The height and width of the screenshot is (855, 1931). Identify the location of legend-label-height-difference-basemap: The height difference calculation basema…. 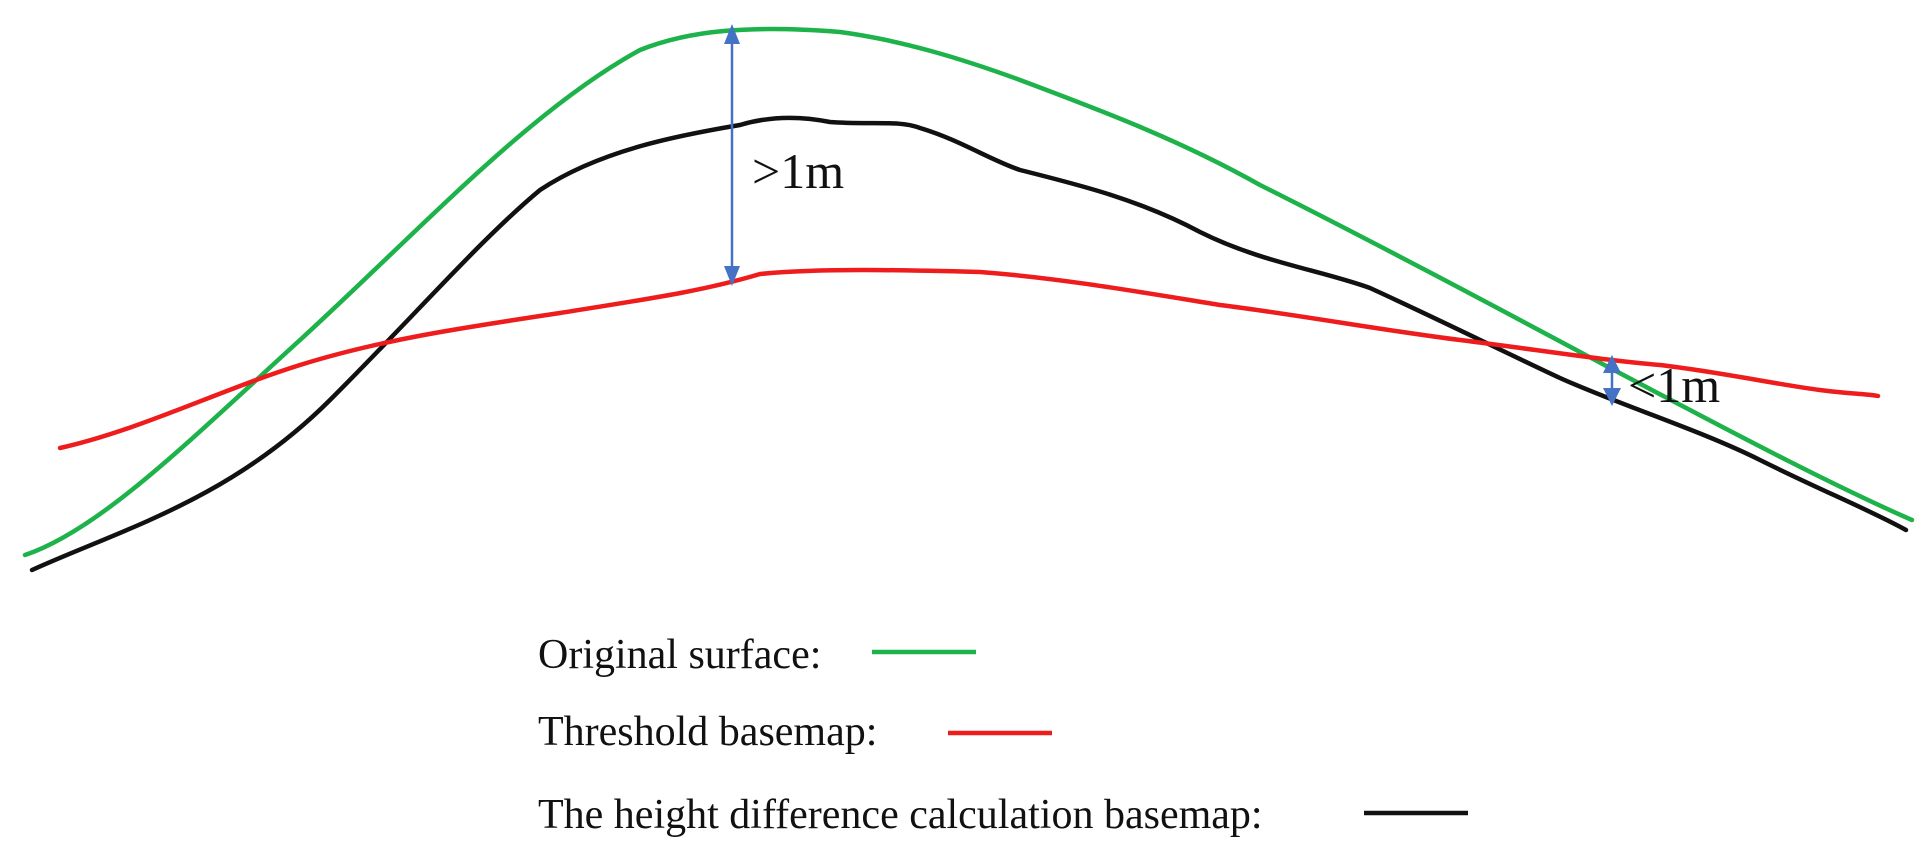
(900, 815).